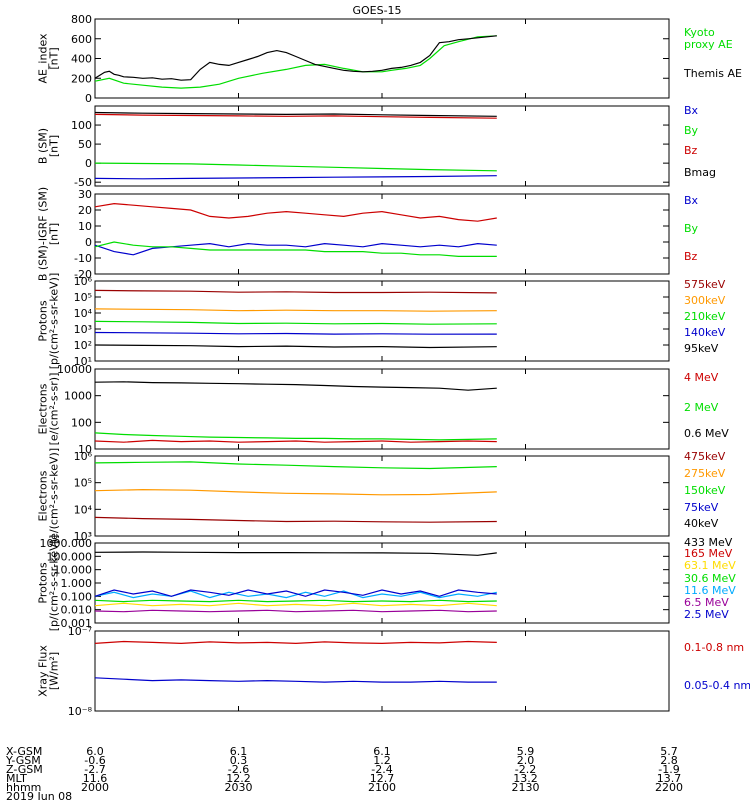  Describe the element at coordinates (81, 422) in the screenshot. I see `y-tick-label: 100` at that location.